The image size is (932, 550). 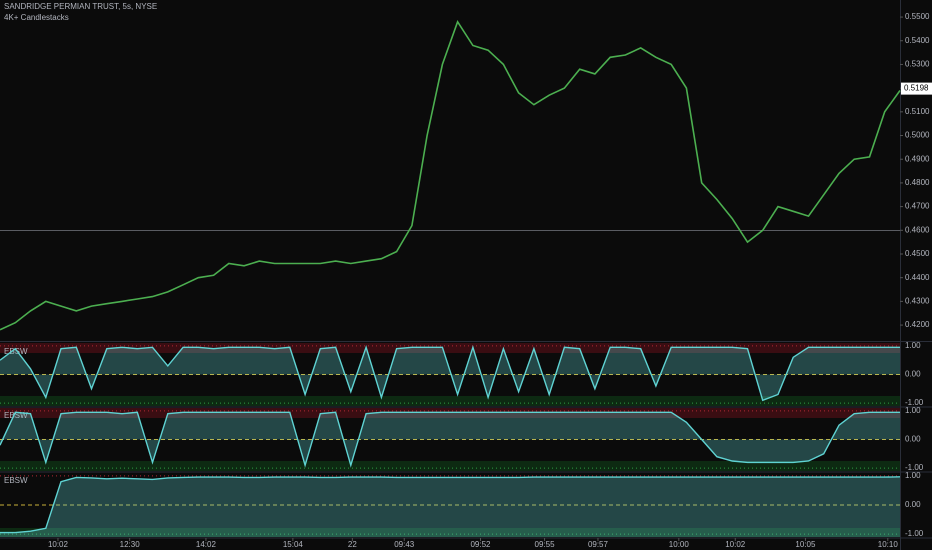 What do you see at coordinates (130, 544) in the screenshot?
I see `x-tick-label: 12:30` at bounding box center [130, 544].